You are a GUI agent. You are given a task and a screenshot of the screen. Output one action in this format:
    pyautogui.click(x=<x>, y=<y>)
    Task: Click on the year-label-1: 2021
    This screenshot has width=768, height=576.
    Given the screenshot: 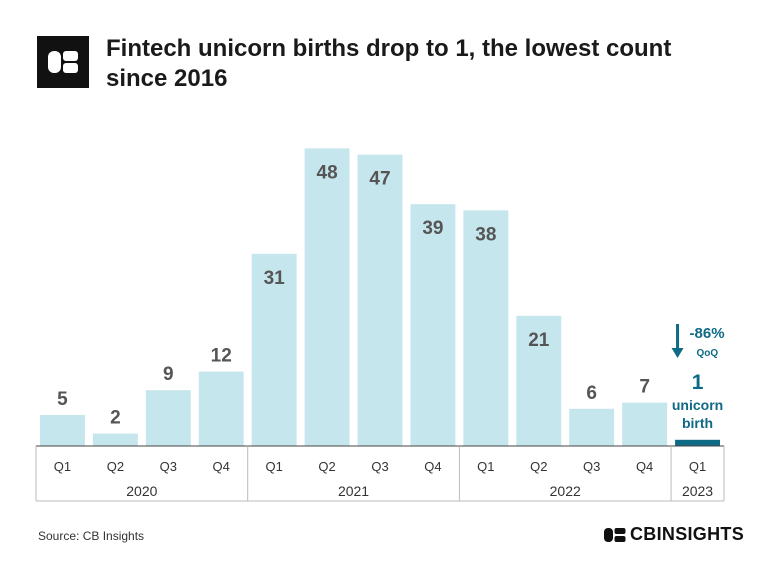 What is the action you would take?
    pyautogui.click(x=353, y=491)
    